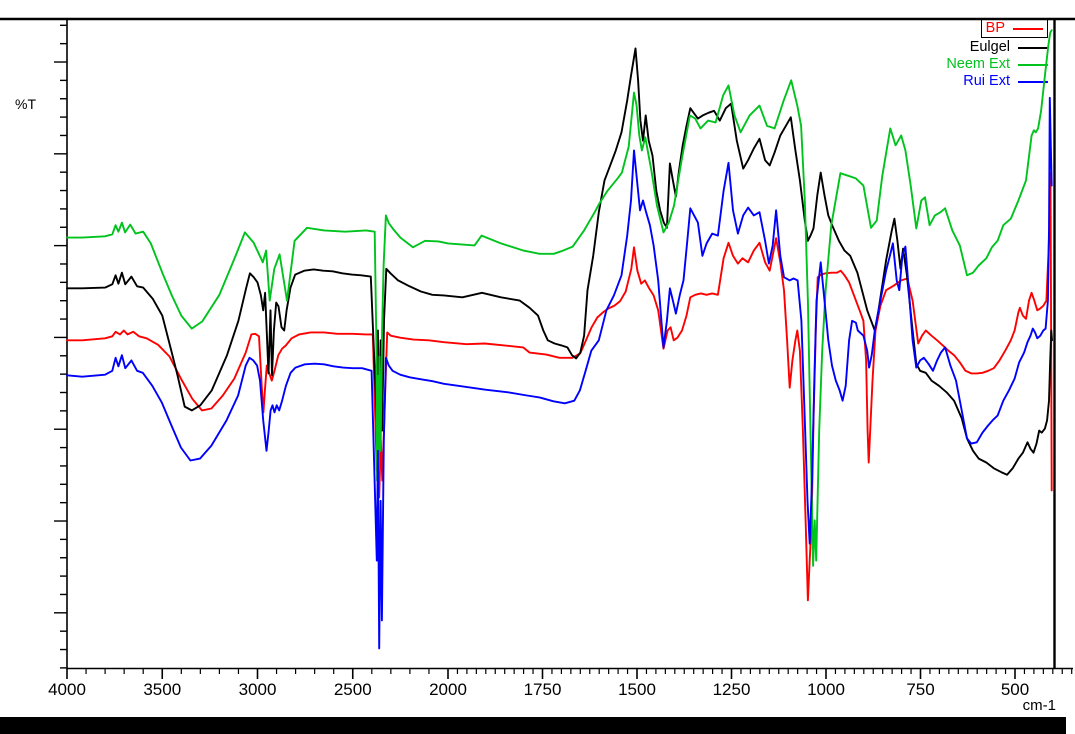 The height and width of the screenshot is (734, 1075). What do you see at coordinates (995, 28) in the screenshot?
I see `legend-label: BP` at bounding box center [995, 28].